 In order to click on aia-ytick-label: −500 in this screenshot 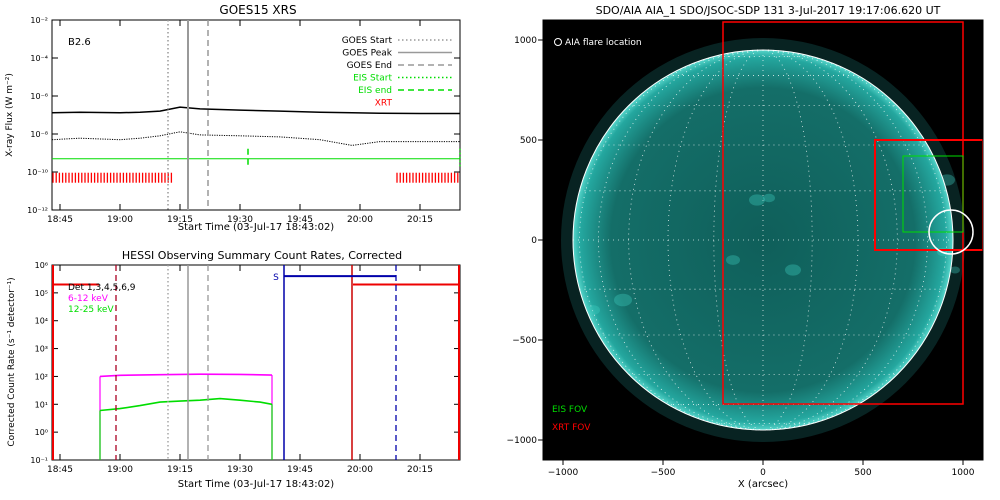, I will do `click(524, 341)`.